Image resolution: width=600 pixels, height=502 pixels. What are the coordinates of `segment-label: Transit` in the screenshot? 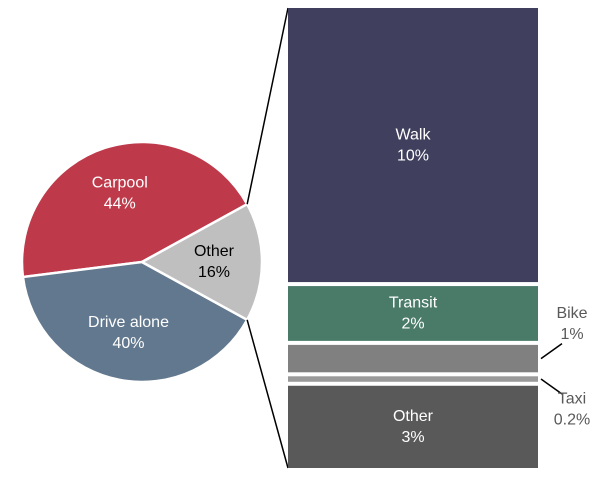 It's located at (413, 303).